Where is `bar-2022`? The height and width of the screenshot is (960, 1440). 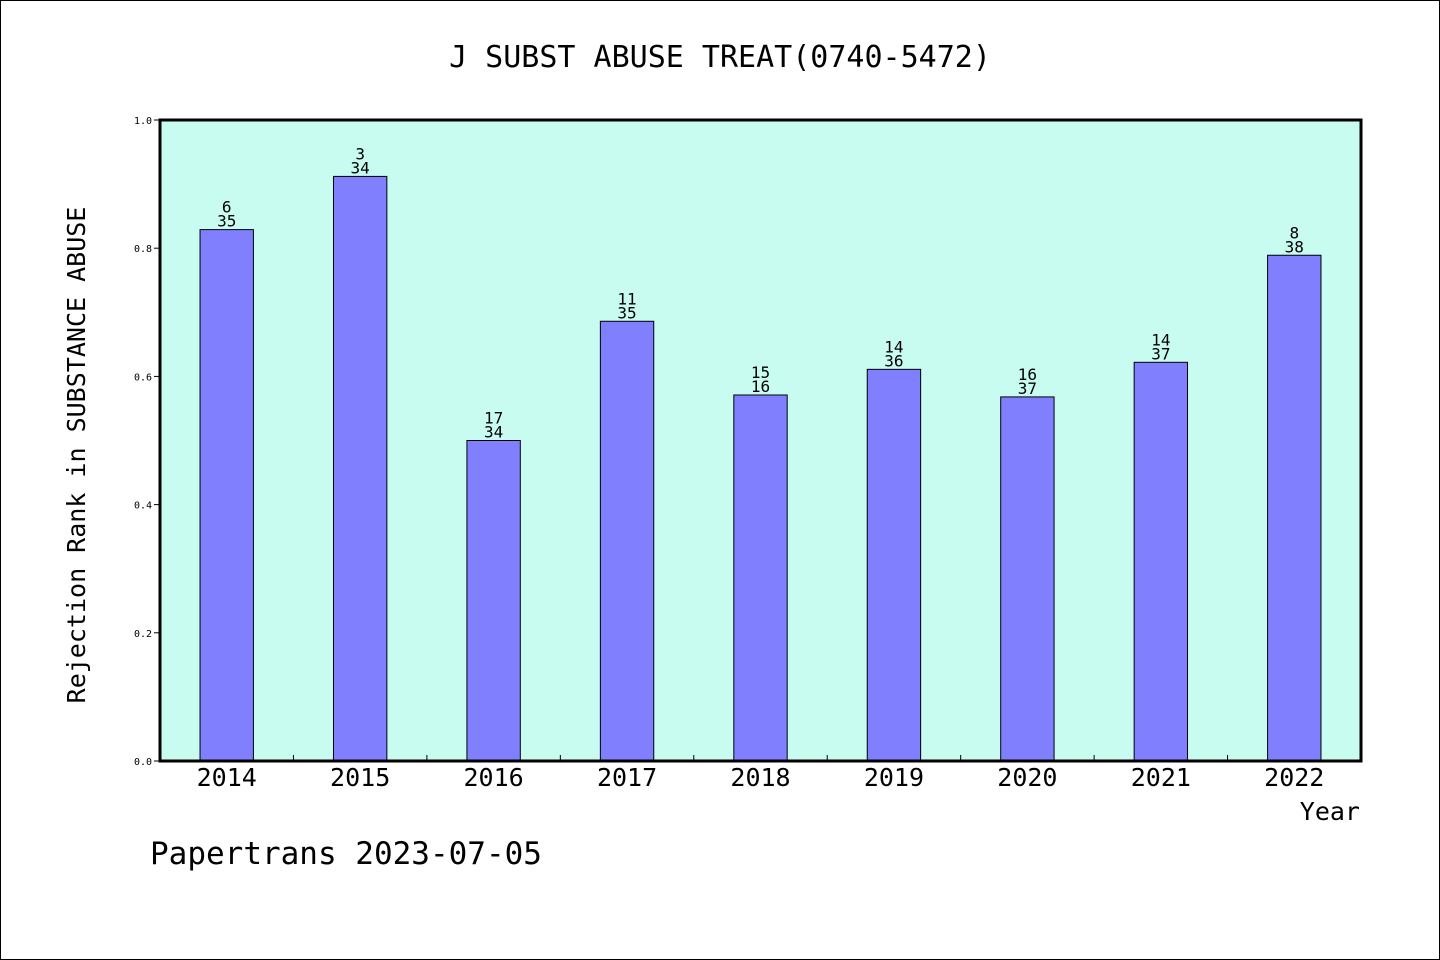
bar-2022 is located at coordinates (1294, 508).